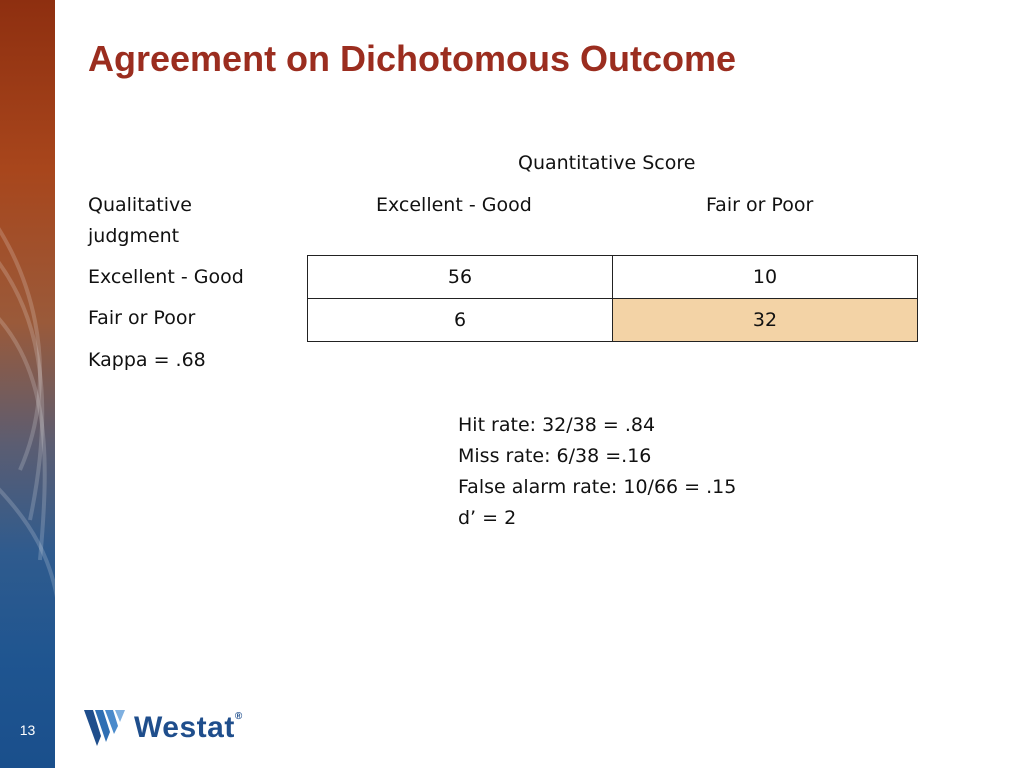 The width and height of the screenshot is (1024, 768). I want to click on row-label-fair-poor: Fair or Poor, so click(142, 318).